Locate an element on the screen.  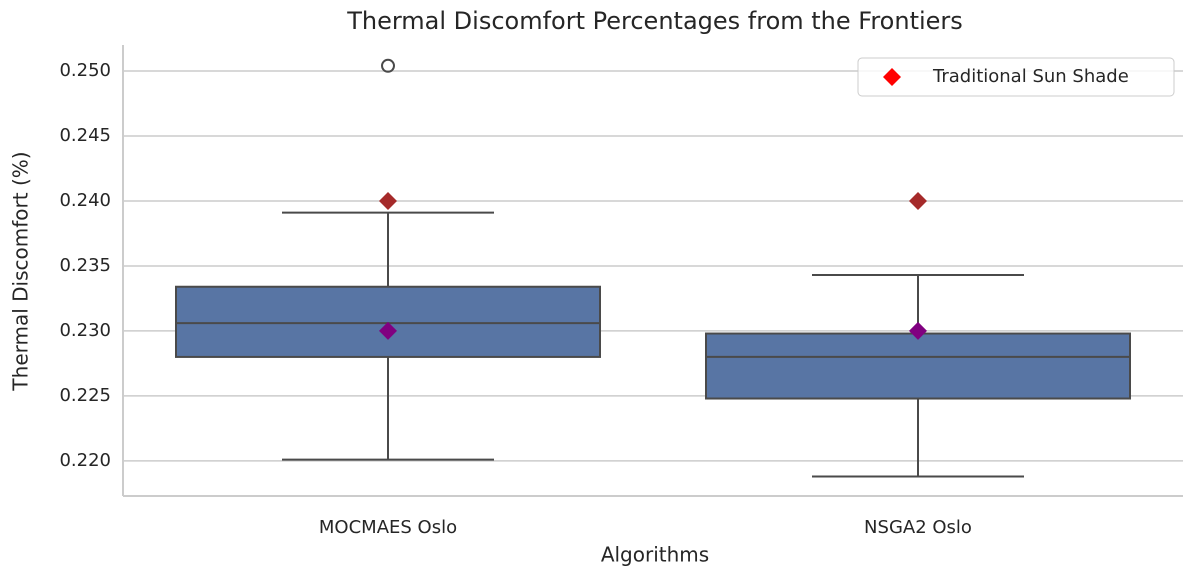
y-tick-label: 0.235 is located at coordinates (85, 265).